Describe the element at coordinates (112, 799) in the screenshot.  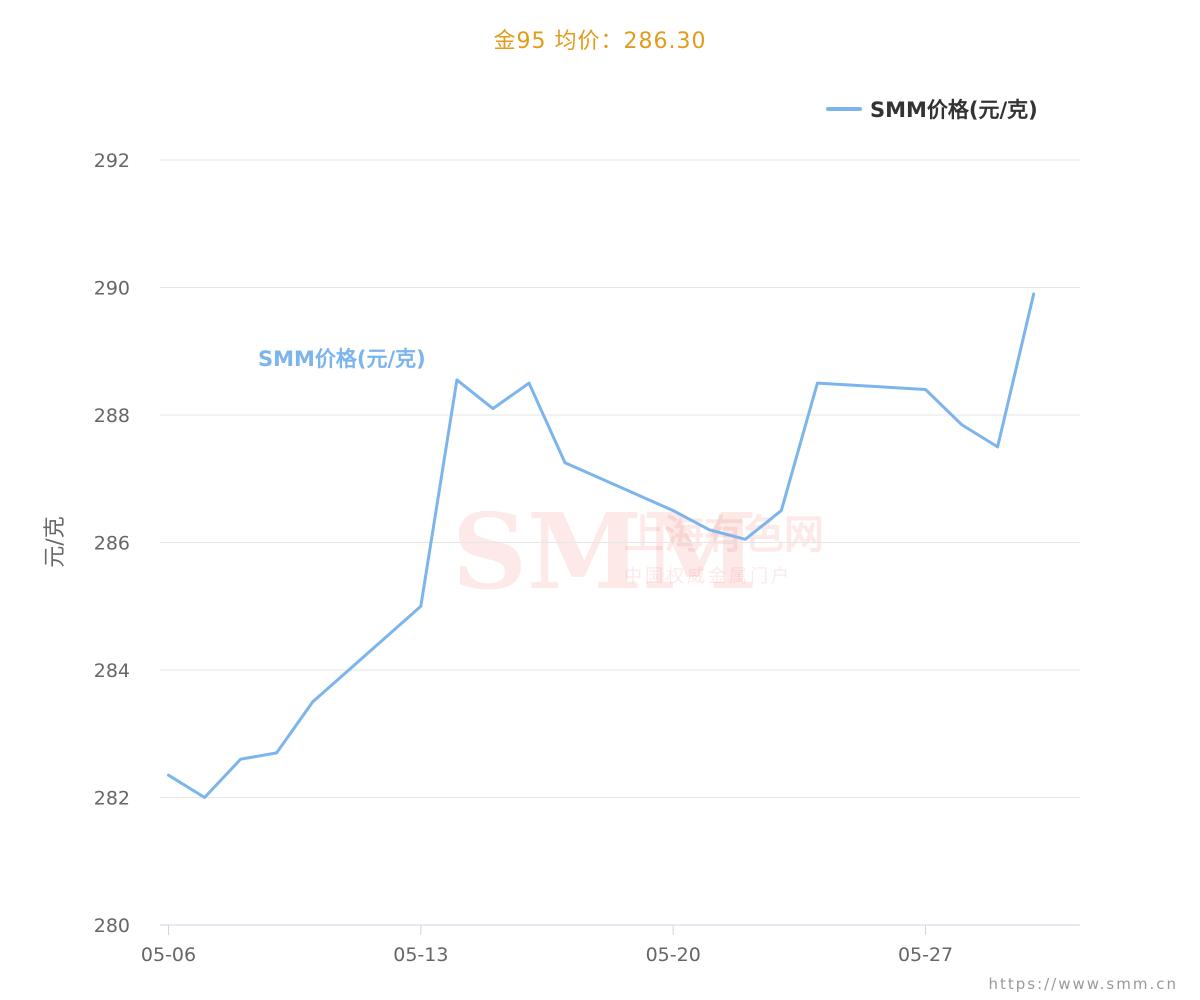
I see `y-tick-label: 282` at that location.